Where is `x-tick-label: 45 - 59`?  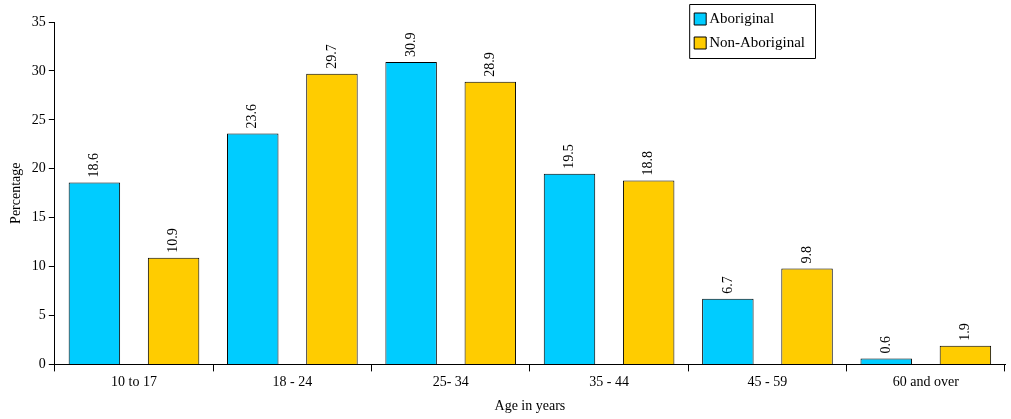 x-tick-label: 45 - 59 is located at coordinates (767, 382).